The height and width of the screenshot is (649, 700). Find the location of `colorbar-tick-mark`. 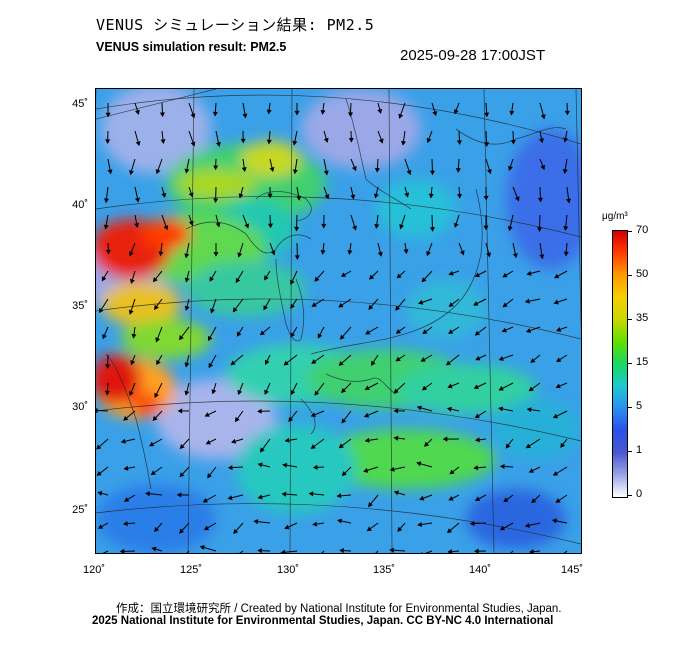

colorbar-tick-mark is located at coordinates (629, 275).